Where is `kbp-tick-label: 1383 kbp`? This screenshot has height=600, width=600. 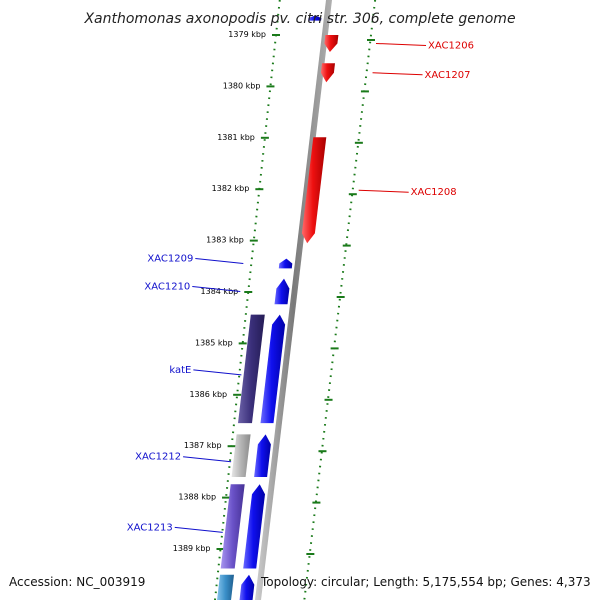
kbp-tick-label: 1383 kbp is located at coordinates (225, 240).